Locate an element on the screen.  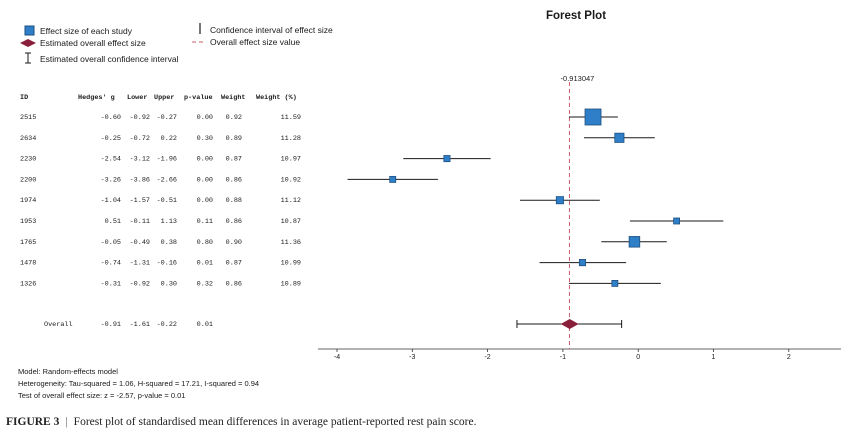
overall-marks is located at coordinates (569, 324).